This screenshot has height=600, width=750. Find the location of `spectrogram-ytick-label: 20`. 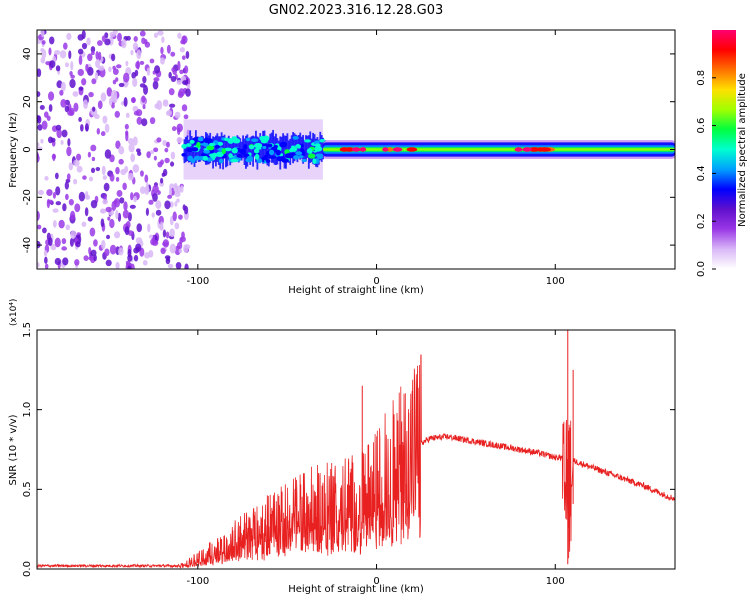

spectrogram-ytick-label: 20 is located at coordinates (27, 101).